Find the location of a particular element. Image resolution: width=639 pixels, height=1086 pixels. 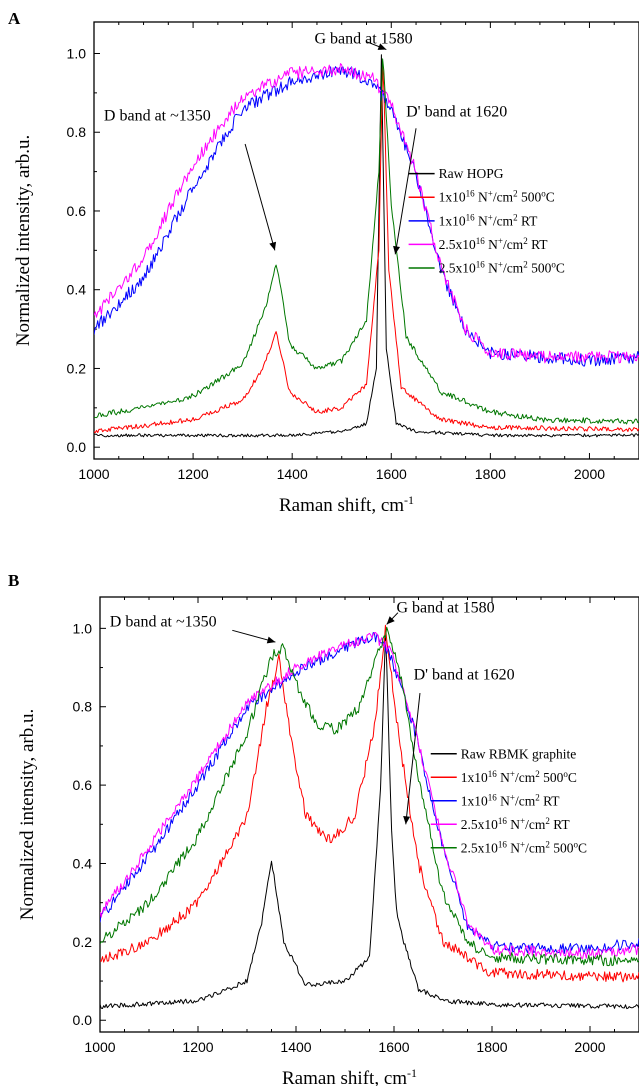

panel-letter: B is located at coordinates (13, 580).